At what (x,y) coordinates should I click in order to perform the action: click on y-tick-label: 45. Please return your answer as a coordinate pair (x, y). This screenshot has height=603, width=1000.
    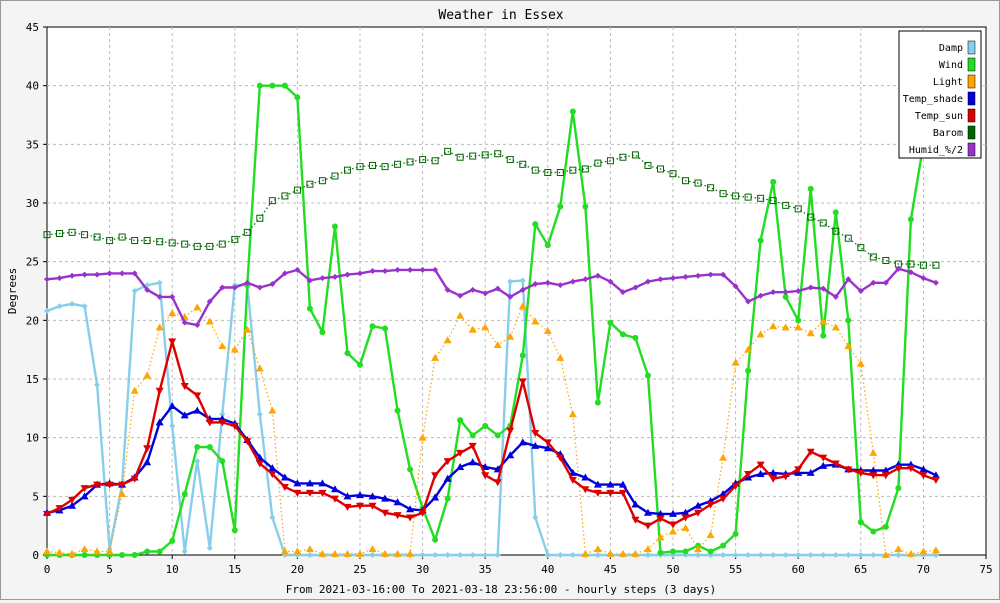
    Looking at the image, I should click on (32, 27).